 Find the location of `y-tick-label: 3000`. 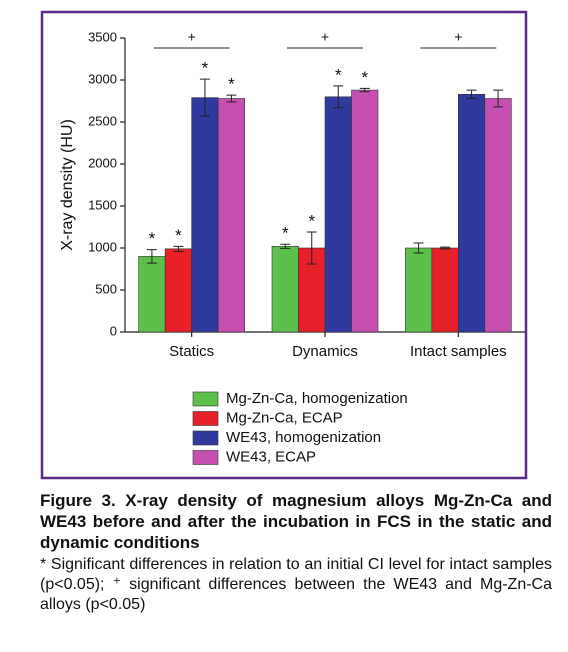

y-tick-label: 3000 is located at coordinates (102, 78).